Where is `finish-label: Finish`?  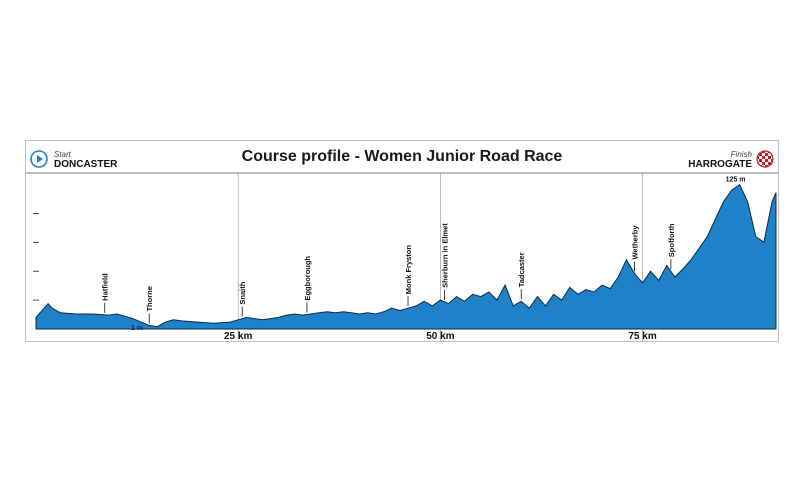 finish-label: Finish is located at coordinates (741, 154).